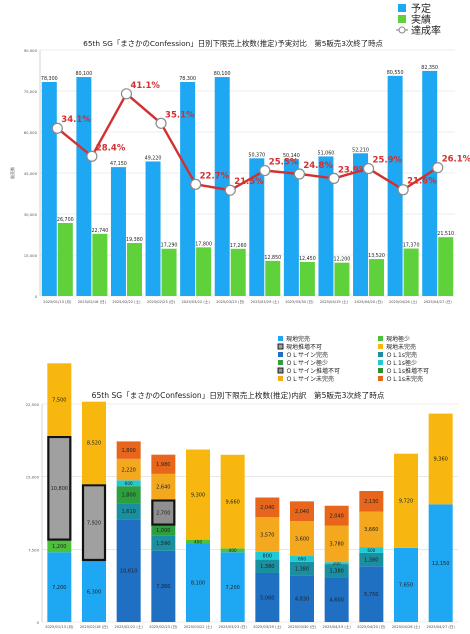  I want to click on legend1-swatch, so click(402, 8).